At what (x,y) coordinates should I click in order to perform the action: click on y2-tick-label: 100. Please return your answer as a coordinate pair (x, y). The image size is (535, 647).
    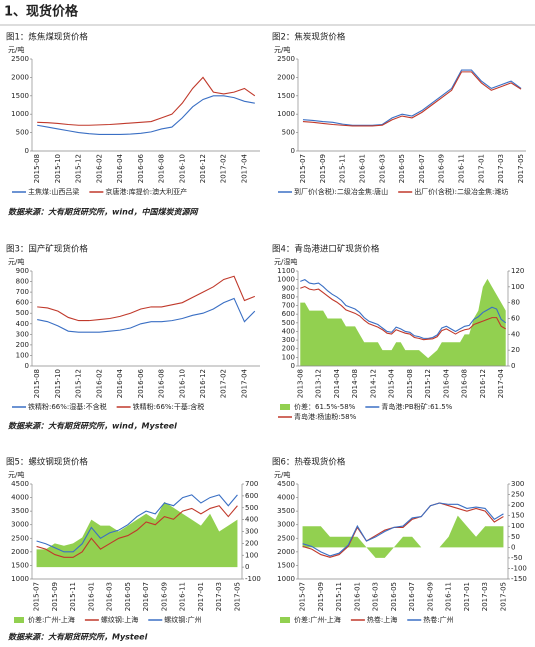
    Looking at the image, I should click on (517, 287).